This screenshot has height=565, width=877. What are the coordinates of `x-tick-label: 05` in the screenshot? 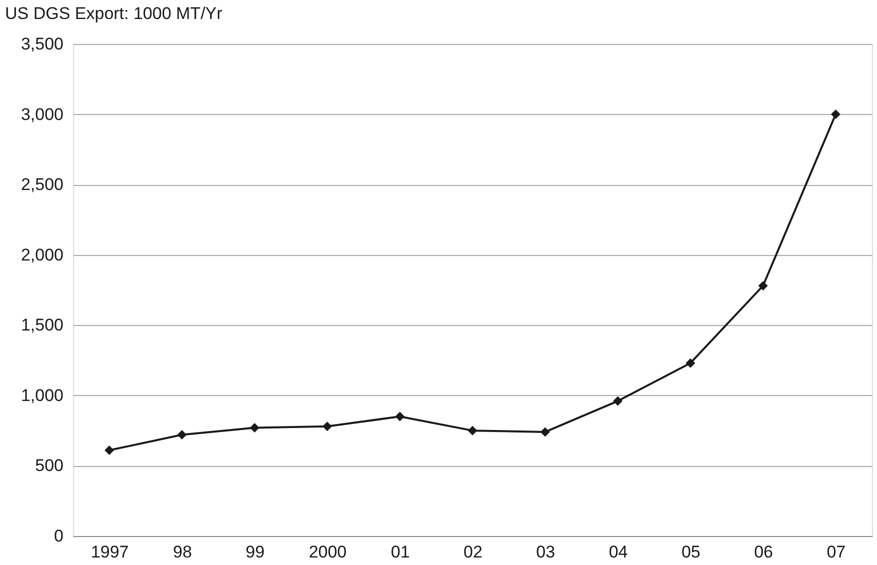 It's located at (690, 552).